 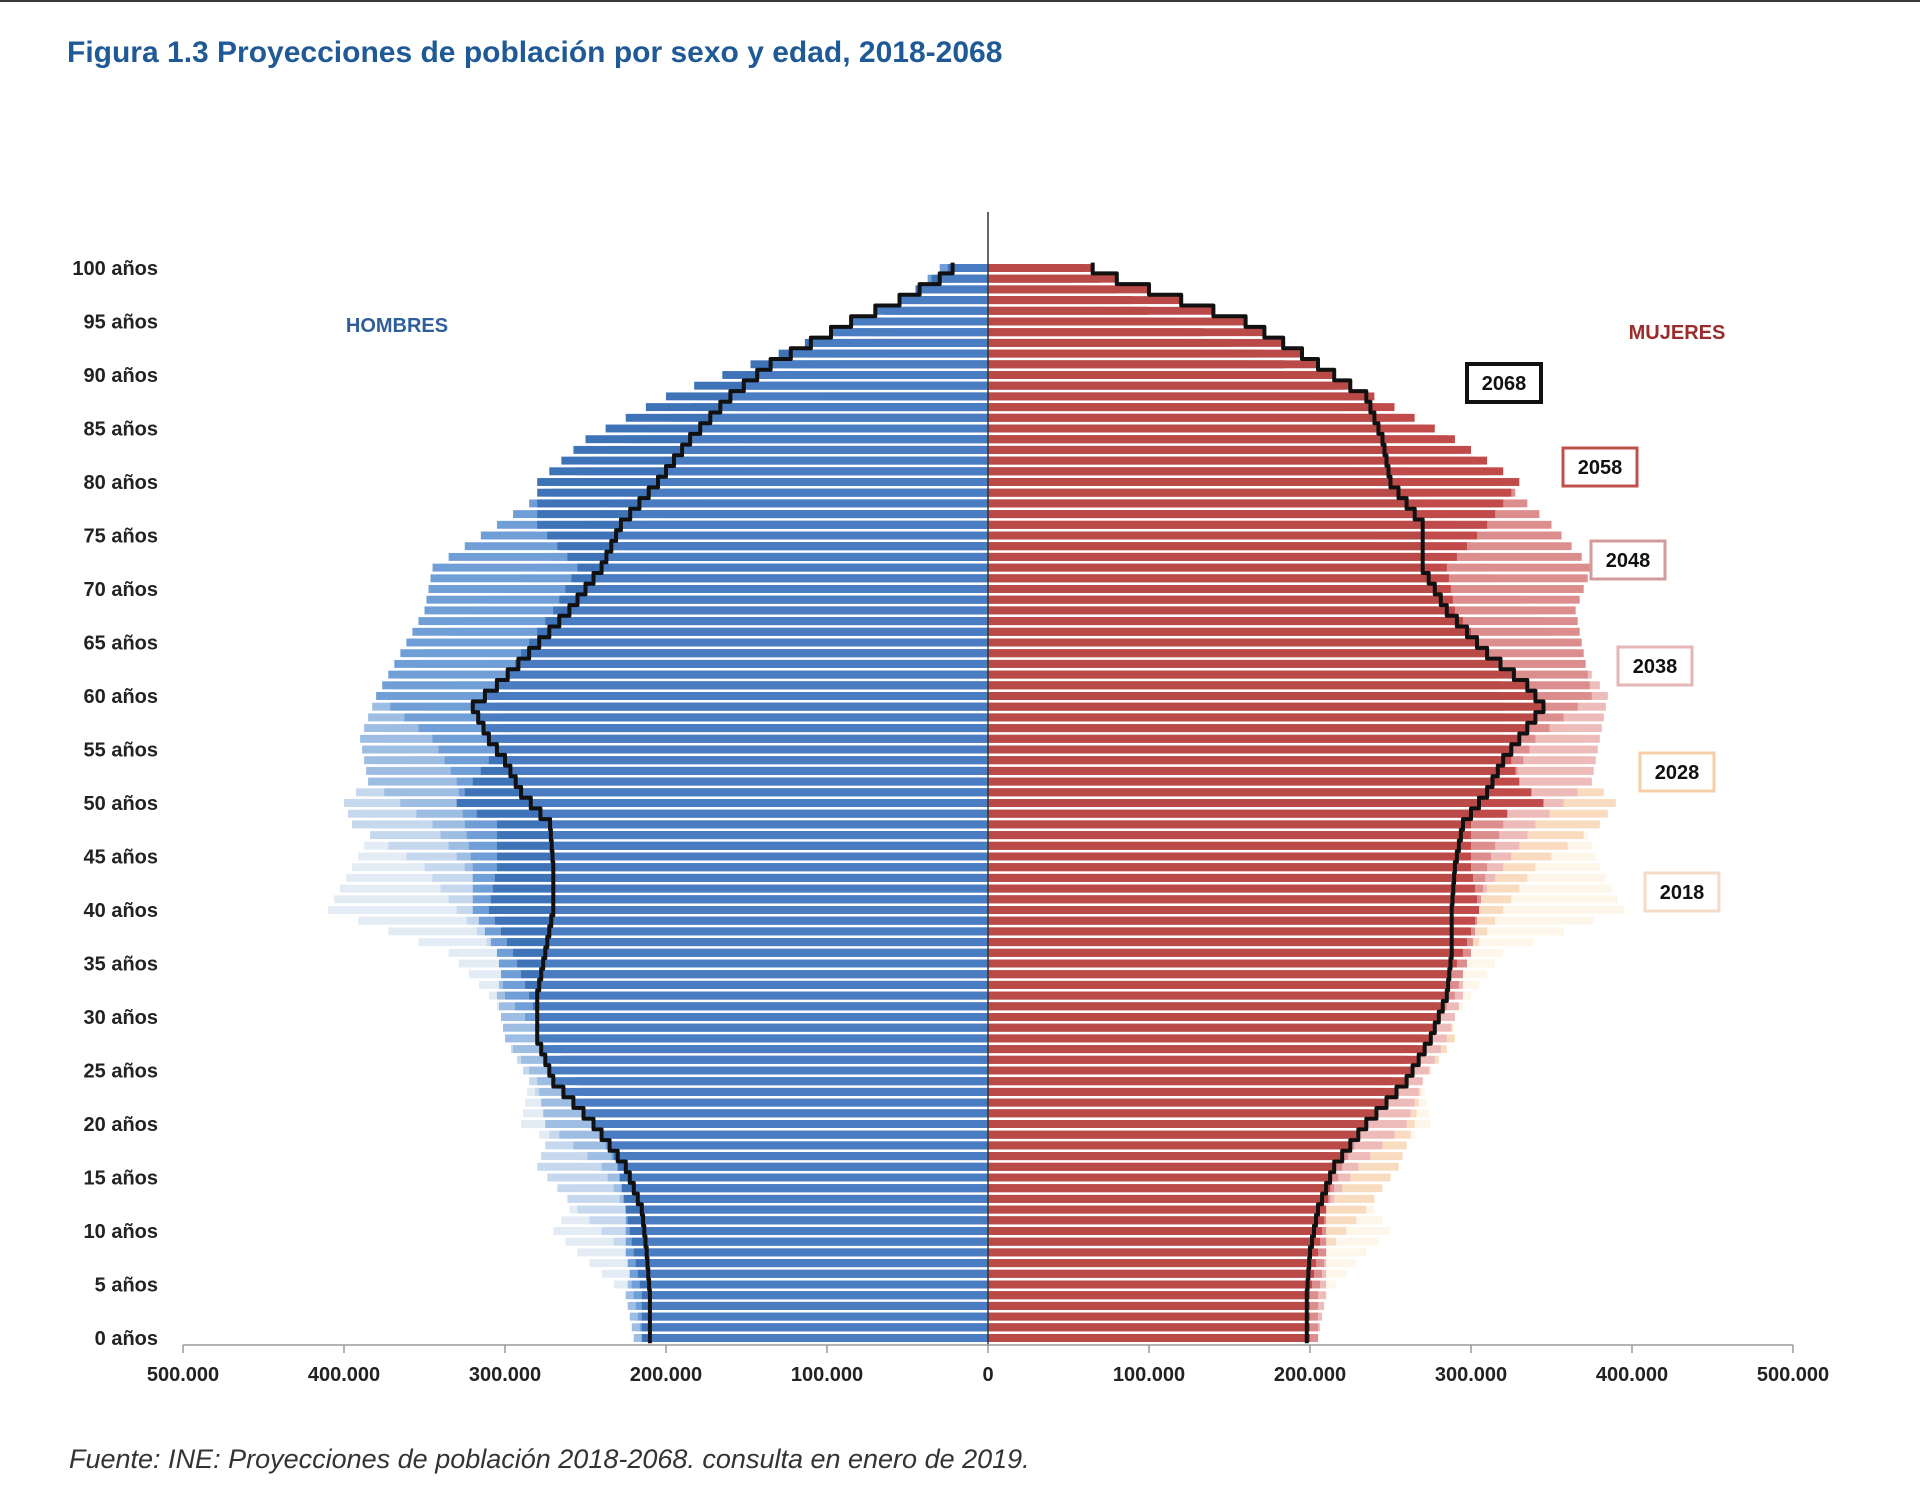 What do you see at coordinates (1655, 667) in the screenshot?
I see `legend-label: 2038` at bounding box center [1655, 667].